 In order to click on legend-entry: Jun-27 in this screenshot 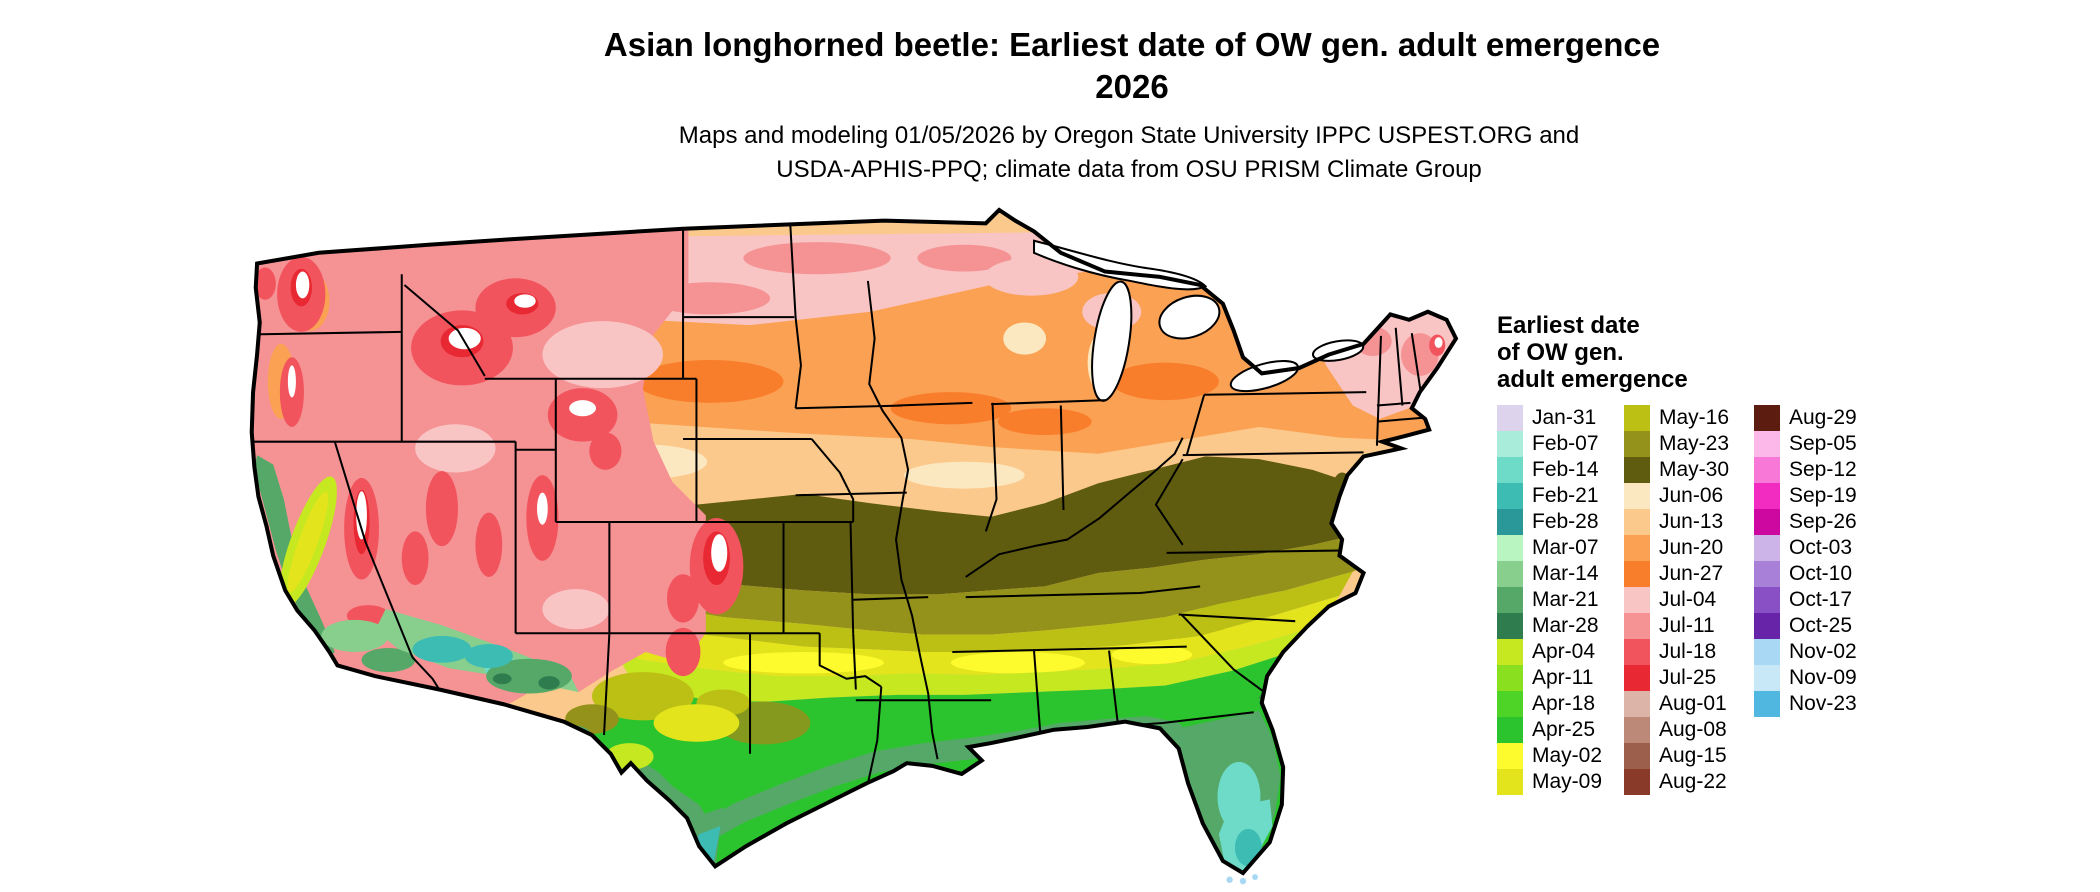, I will do `click(1689, 574)`.